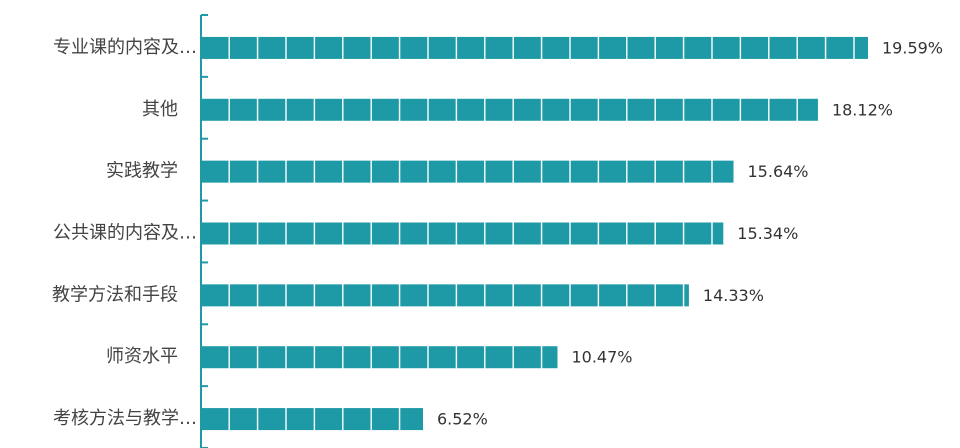  Describe the element at coordinates (601, 357) in the screenshot. I see `value-label: 10.47%` at that location.